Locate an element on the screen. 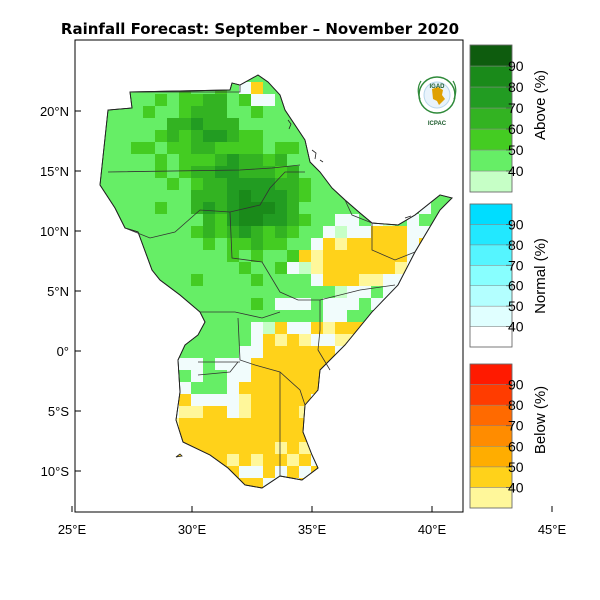 Image resolution: width=600 pixels, height=600 pixels. lat-tick-label: 10°S is located at coordinates (55, 471).